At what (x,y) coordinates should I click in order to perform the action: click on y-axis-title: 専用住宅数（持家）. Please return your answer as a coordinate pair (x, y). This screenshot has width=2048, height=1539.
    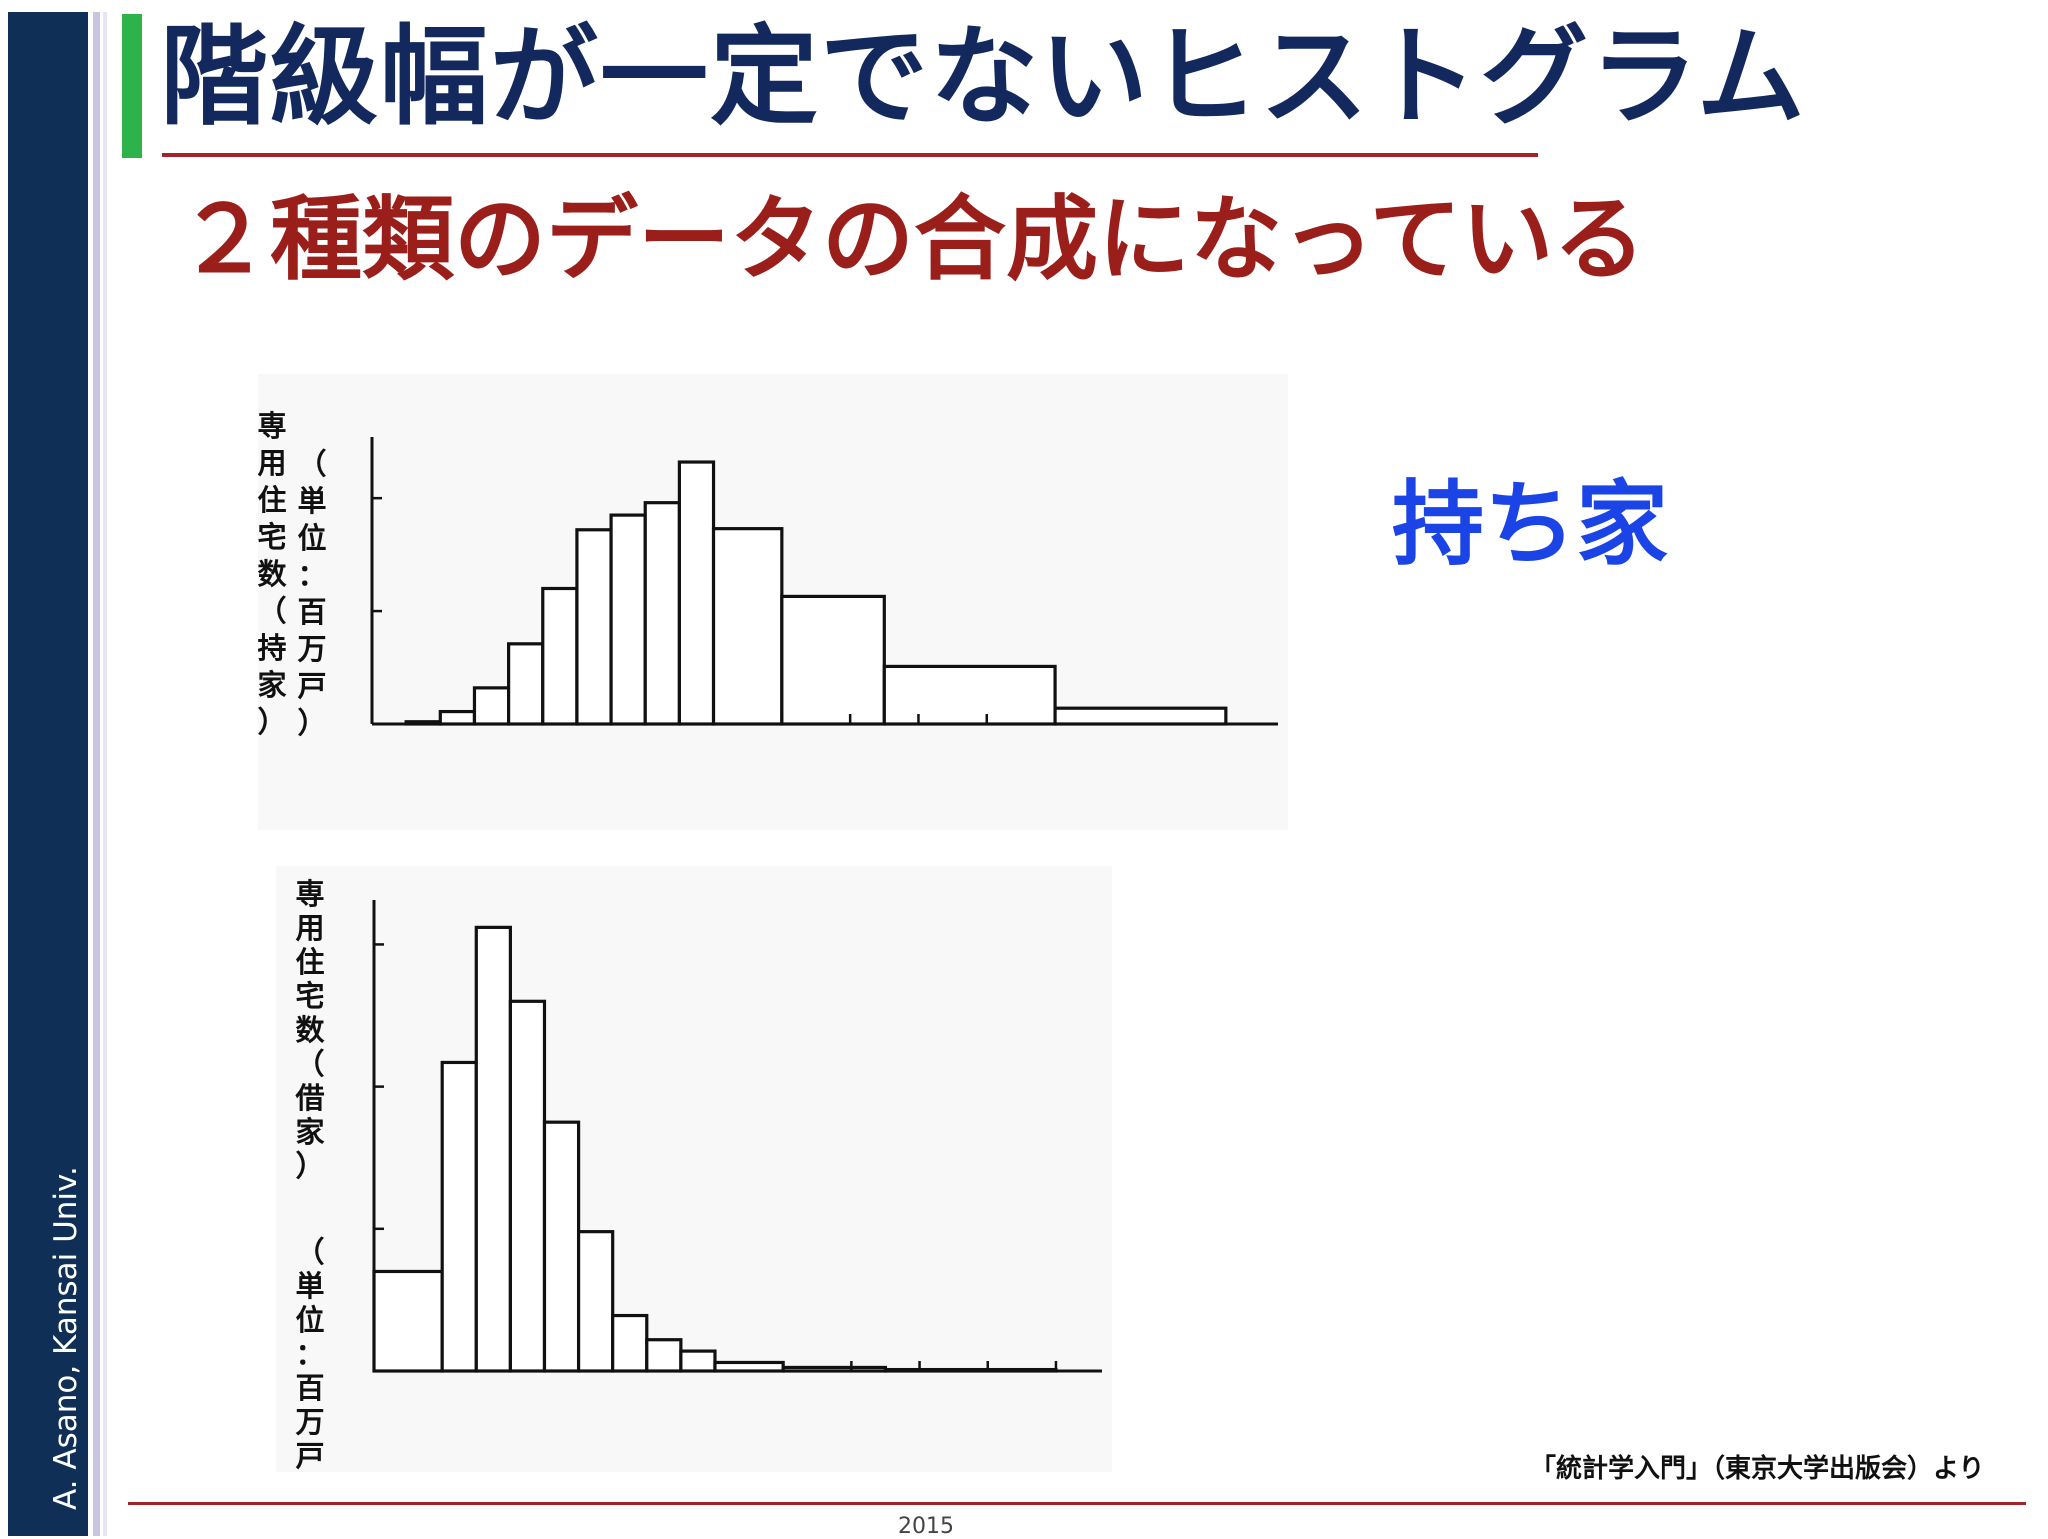
    Looking at the image, I should click on (272, 574).